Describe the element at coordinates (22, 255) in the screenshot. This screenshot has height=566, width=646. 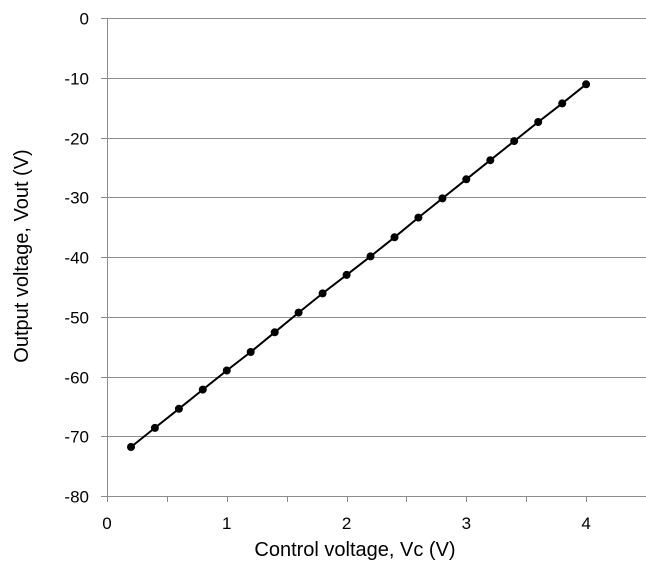
I see `y-axis-title: Output voltage, Vout (V)` at that location.